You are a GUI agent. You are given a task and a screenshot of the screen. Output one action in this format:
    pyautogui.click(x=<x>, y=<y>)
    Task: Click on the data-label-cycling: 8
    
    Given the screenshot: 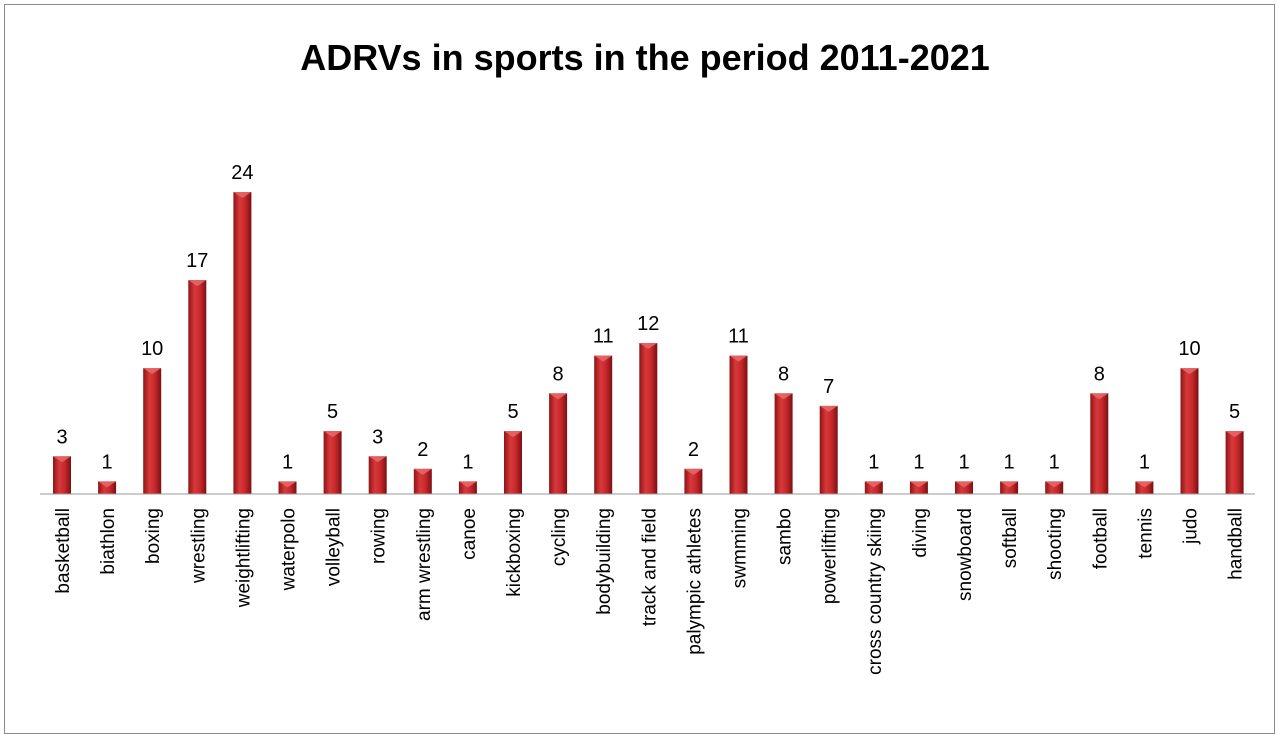 What is the action you would take?
    pyautogui.click(x=558, y=374)
    